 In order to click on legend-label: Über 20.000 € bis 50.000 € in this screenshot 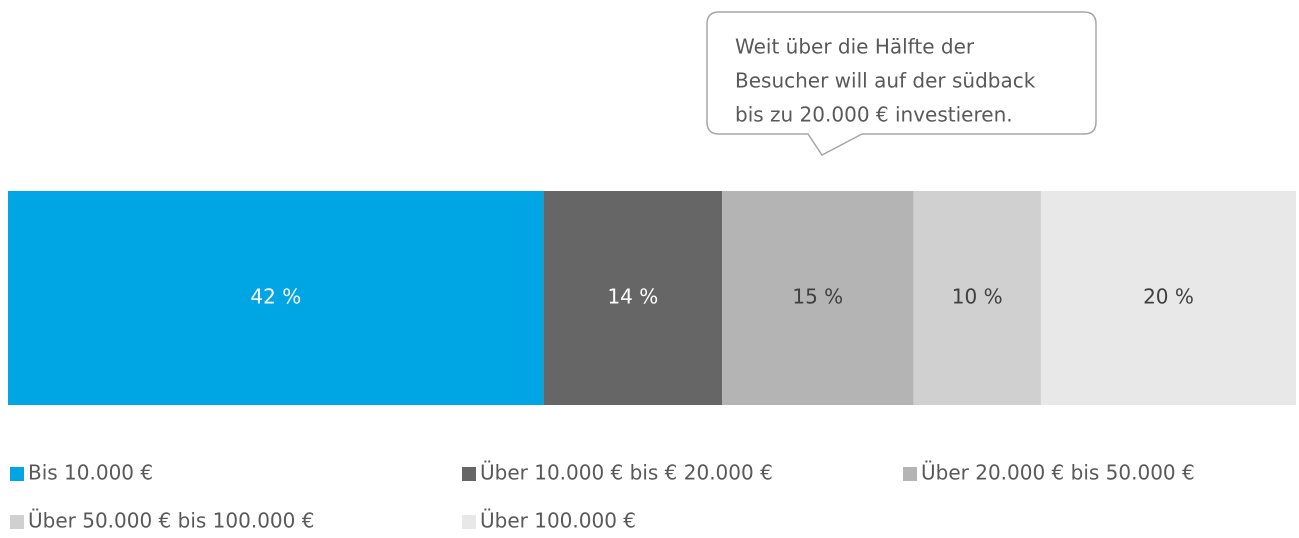, I will do `click(1058, 473)`.